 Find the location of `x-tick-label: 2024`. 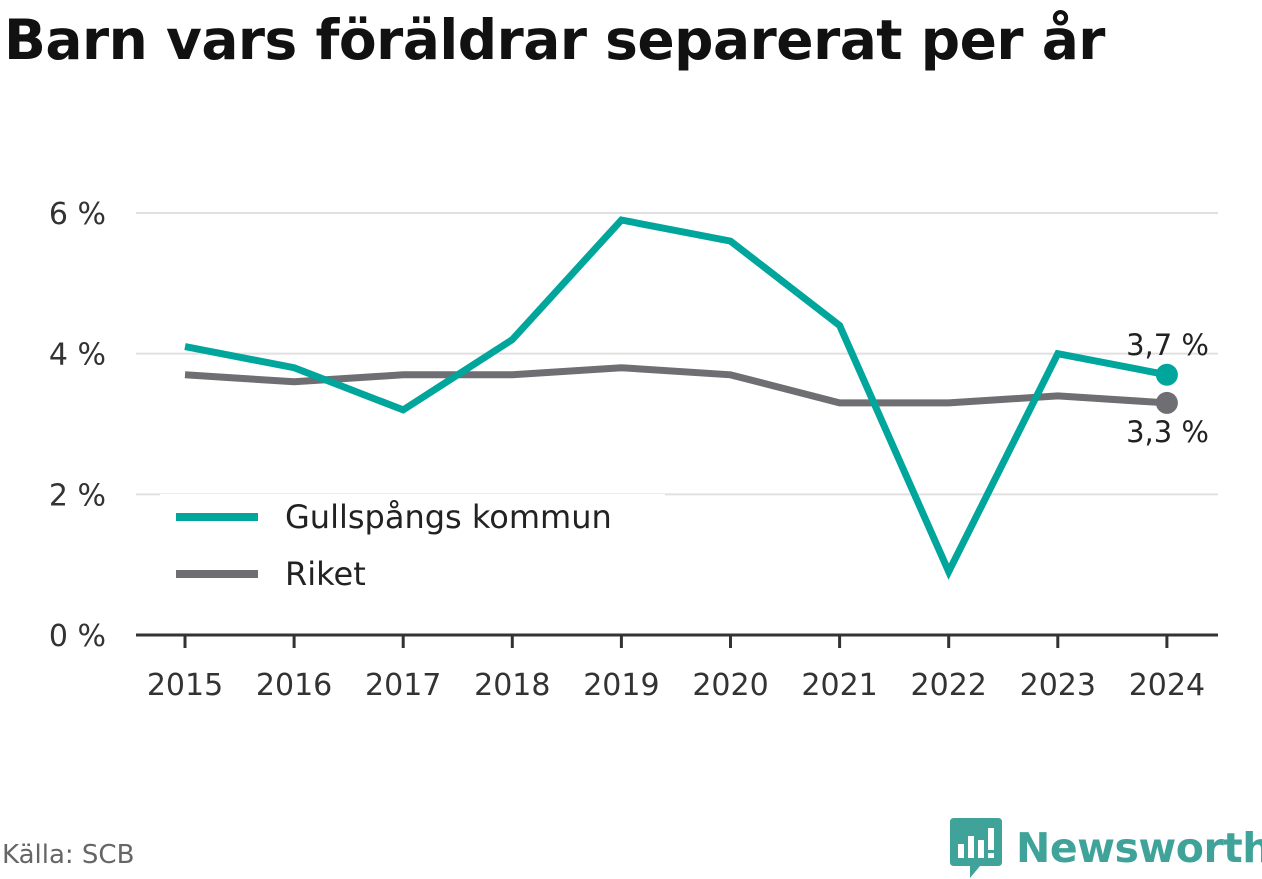

x-tick-label: 2024 is located at coordinates (1167, 685).